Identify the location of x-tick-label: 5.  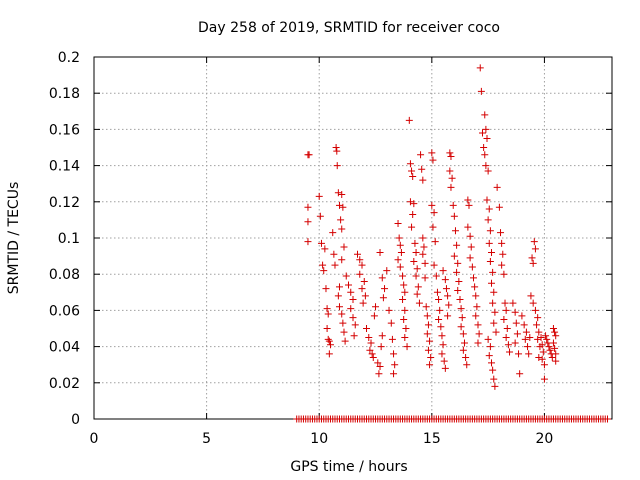
(206, 439).